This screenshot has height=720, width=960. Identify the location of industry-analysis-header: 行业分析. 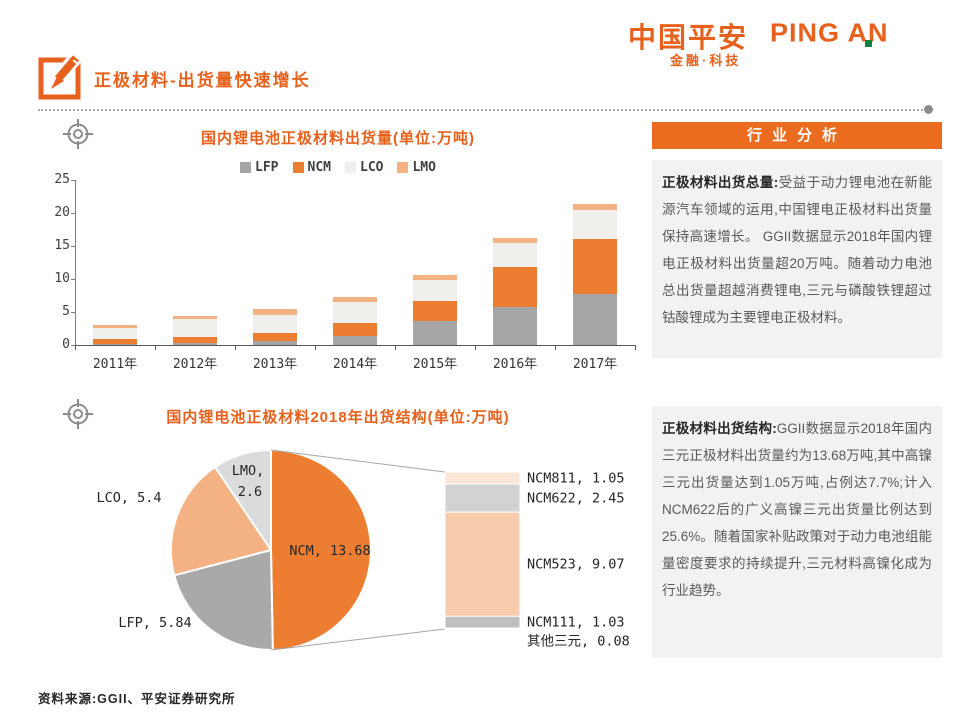
(797, 135).